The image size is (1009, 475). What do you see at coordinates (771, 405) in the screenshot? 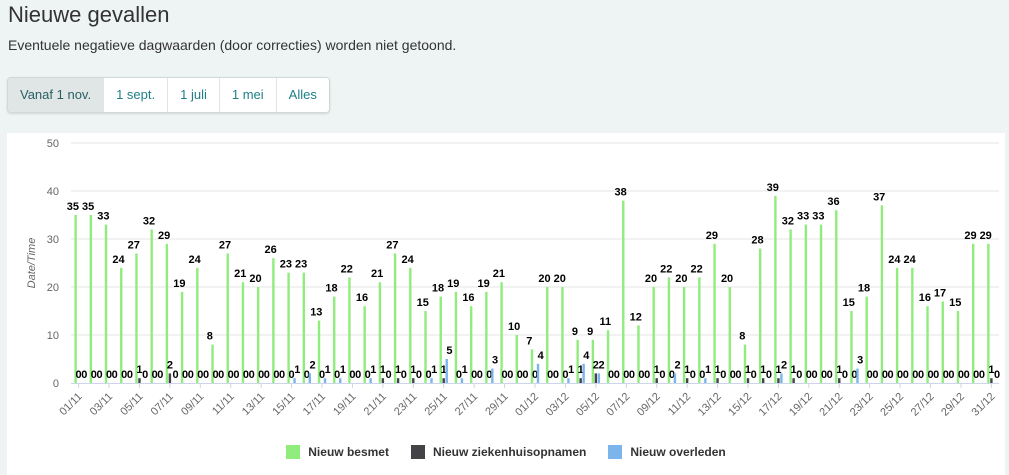
I see `x-tick-label: 17/12` at bounding box center [771, 405].